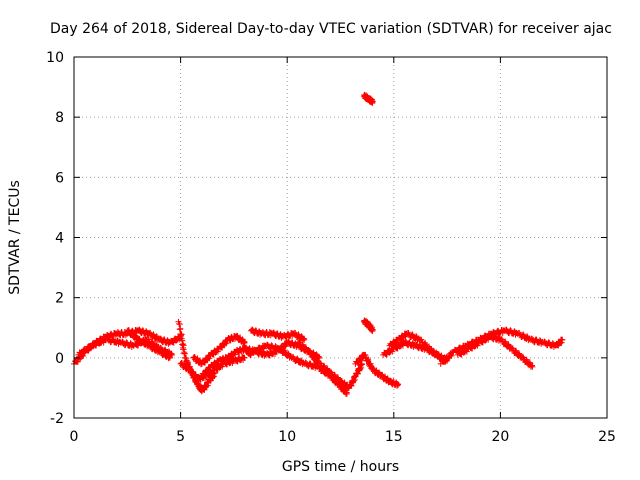  What do you see at coordinates (59, 299) in the screenshot?
I see `y-tick-label: 2` at bounding box center [59, 299].